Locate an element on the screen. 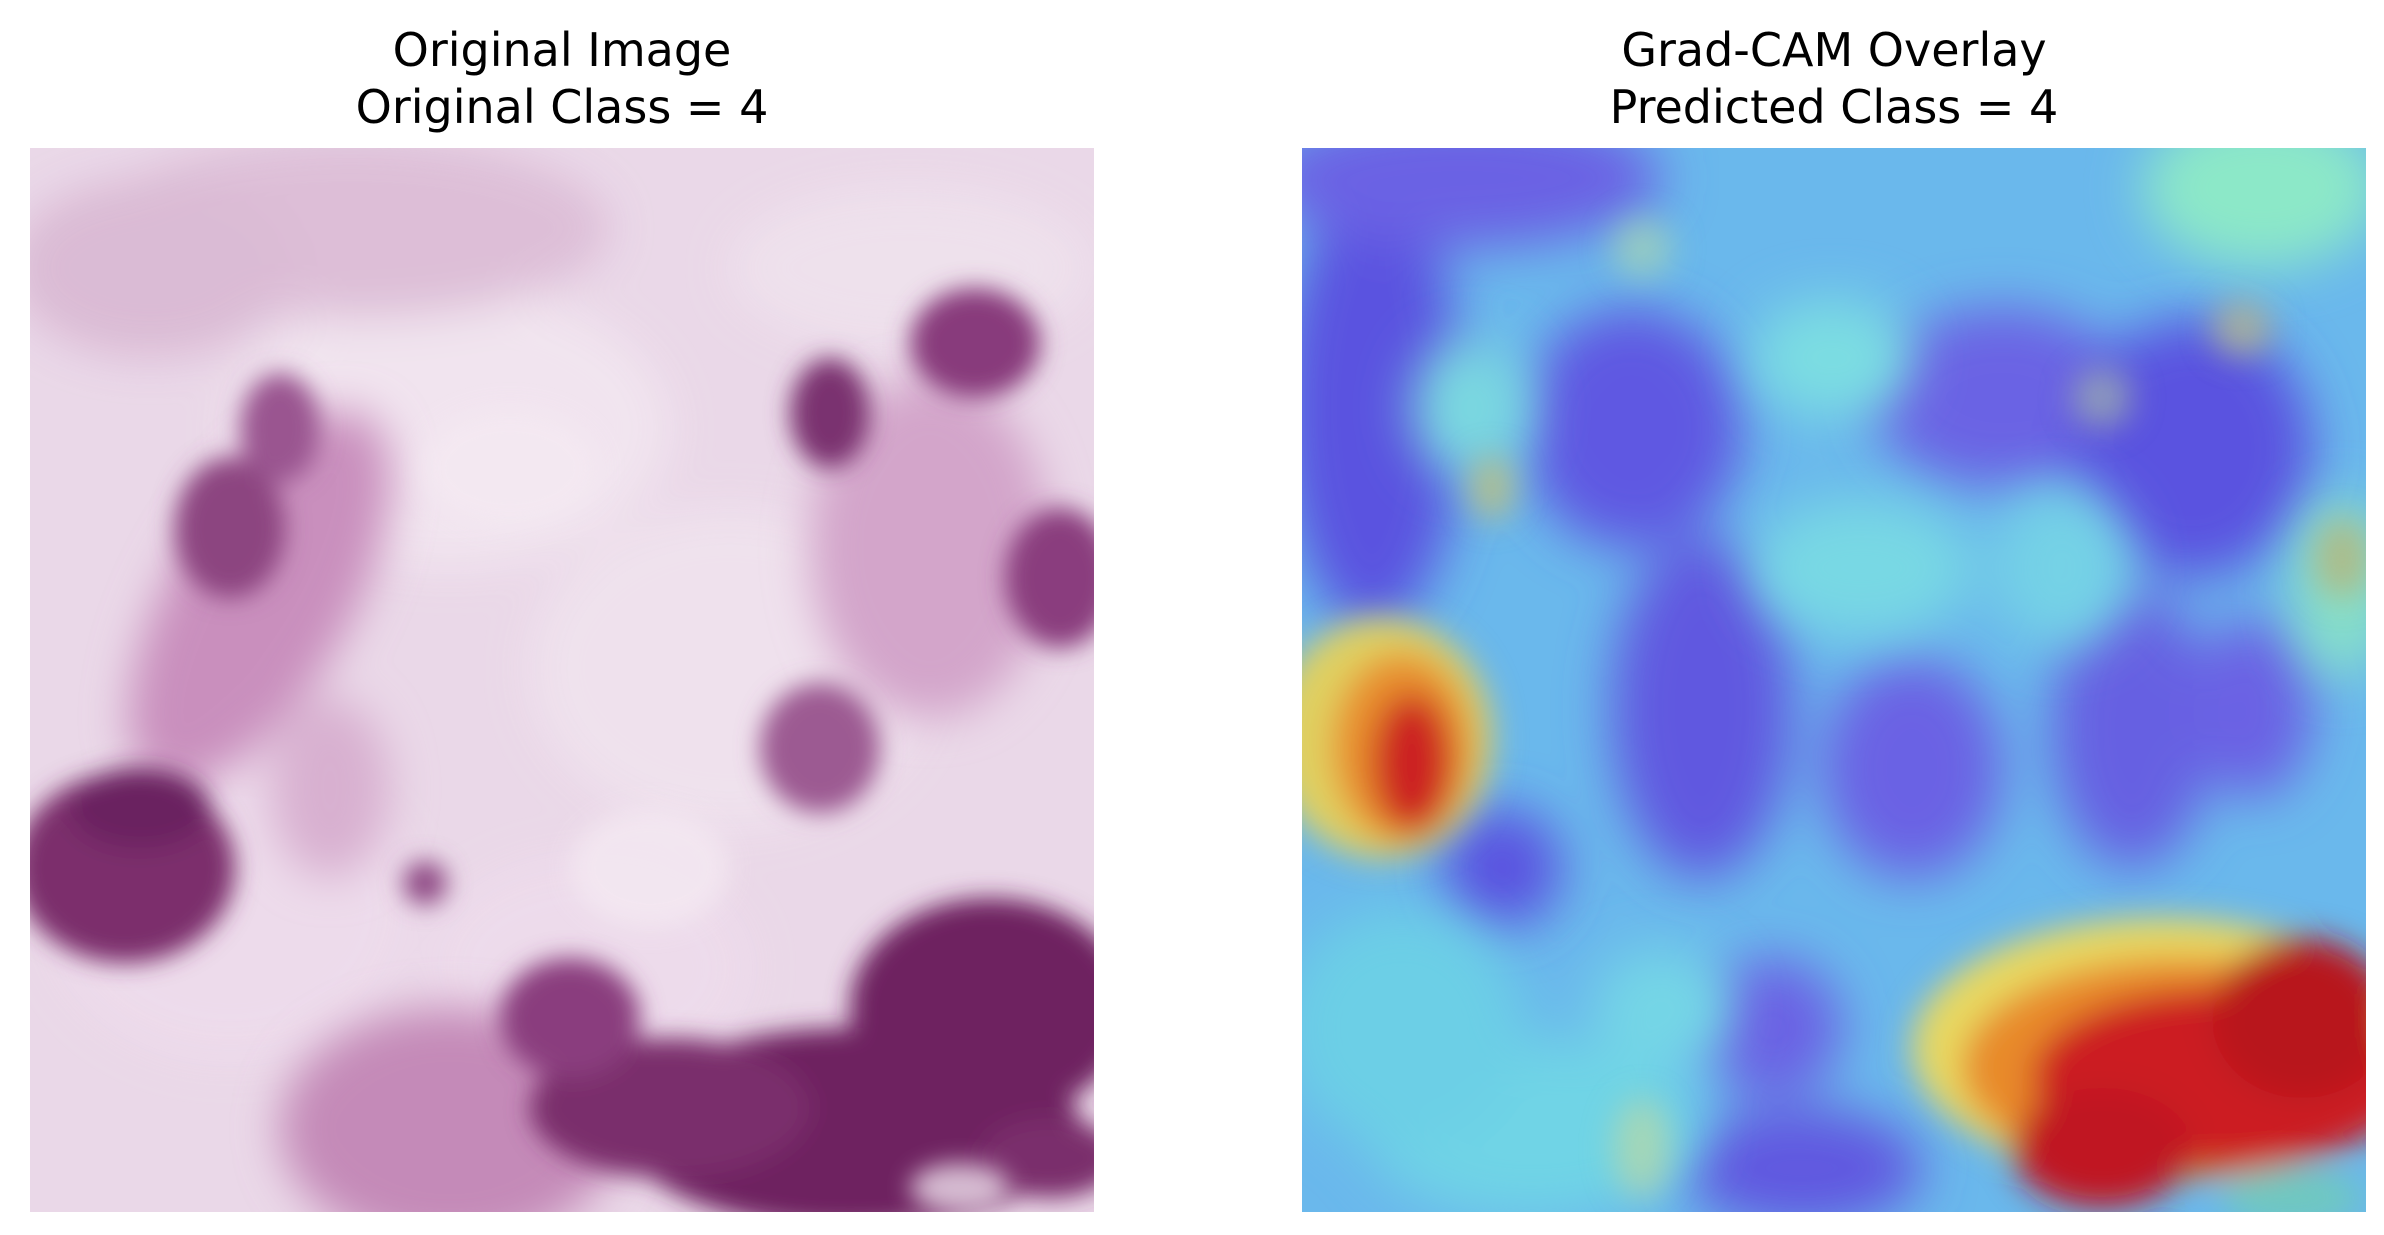 Image resolution: width=2384 pixels, height=1235 pixels. original-image-title: Original Image Original Class = 4 is located at coordinates (562, 79).